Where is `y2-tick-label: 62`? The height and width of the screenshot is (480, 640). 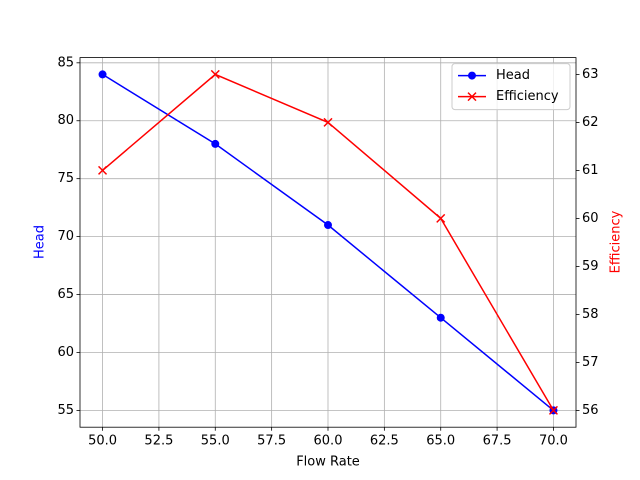 y2-tick-label: 62 is located at coordinates (590, 122).